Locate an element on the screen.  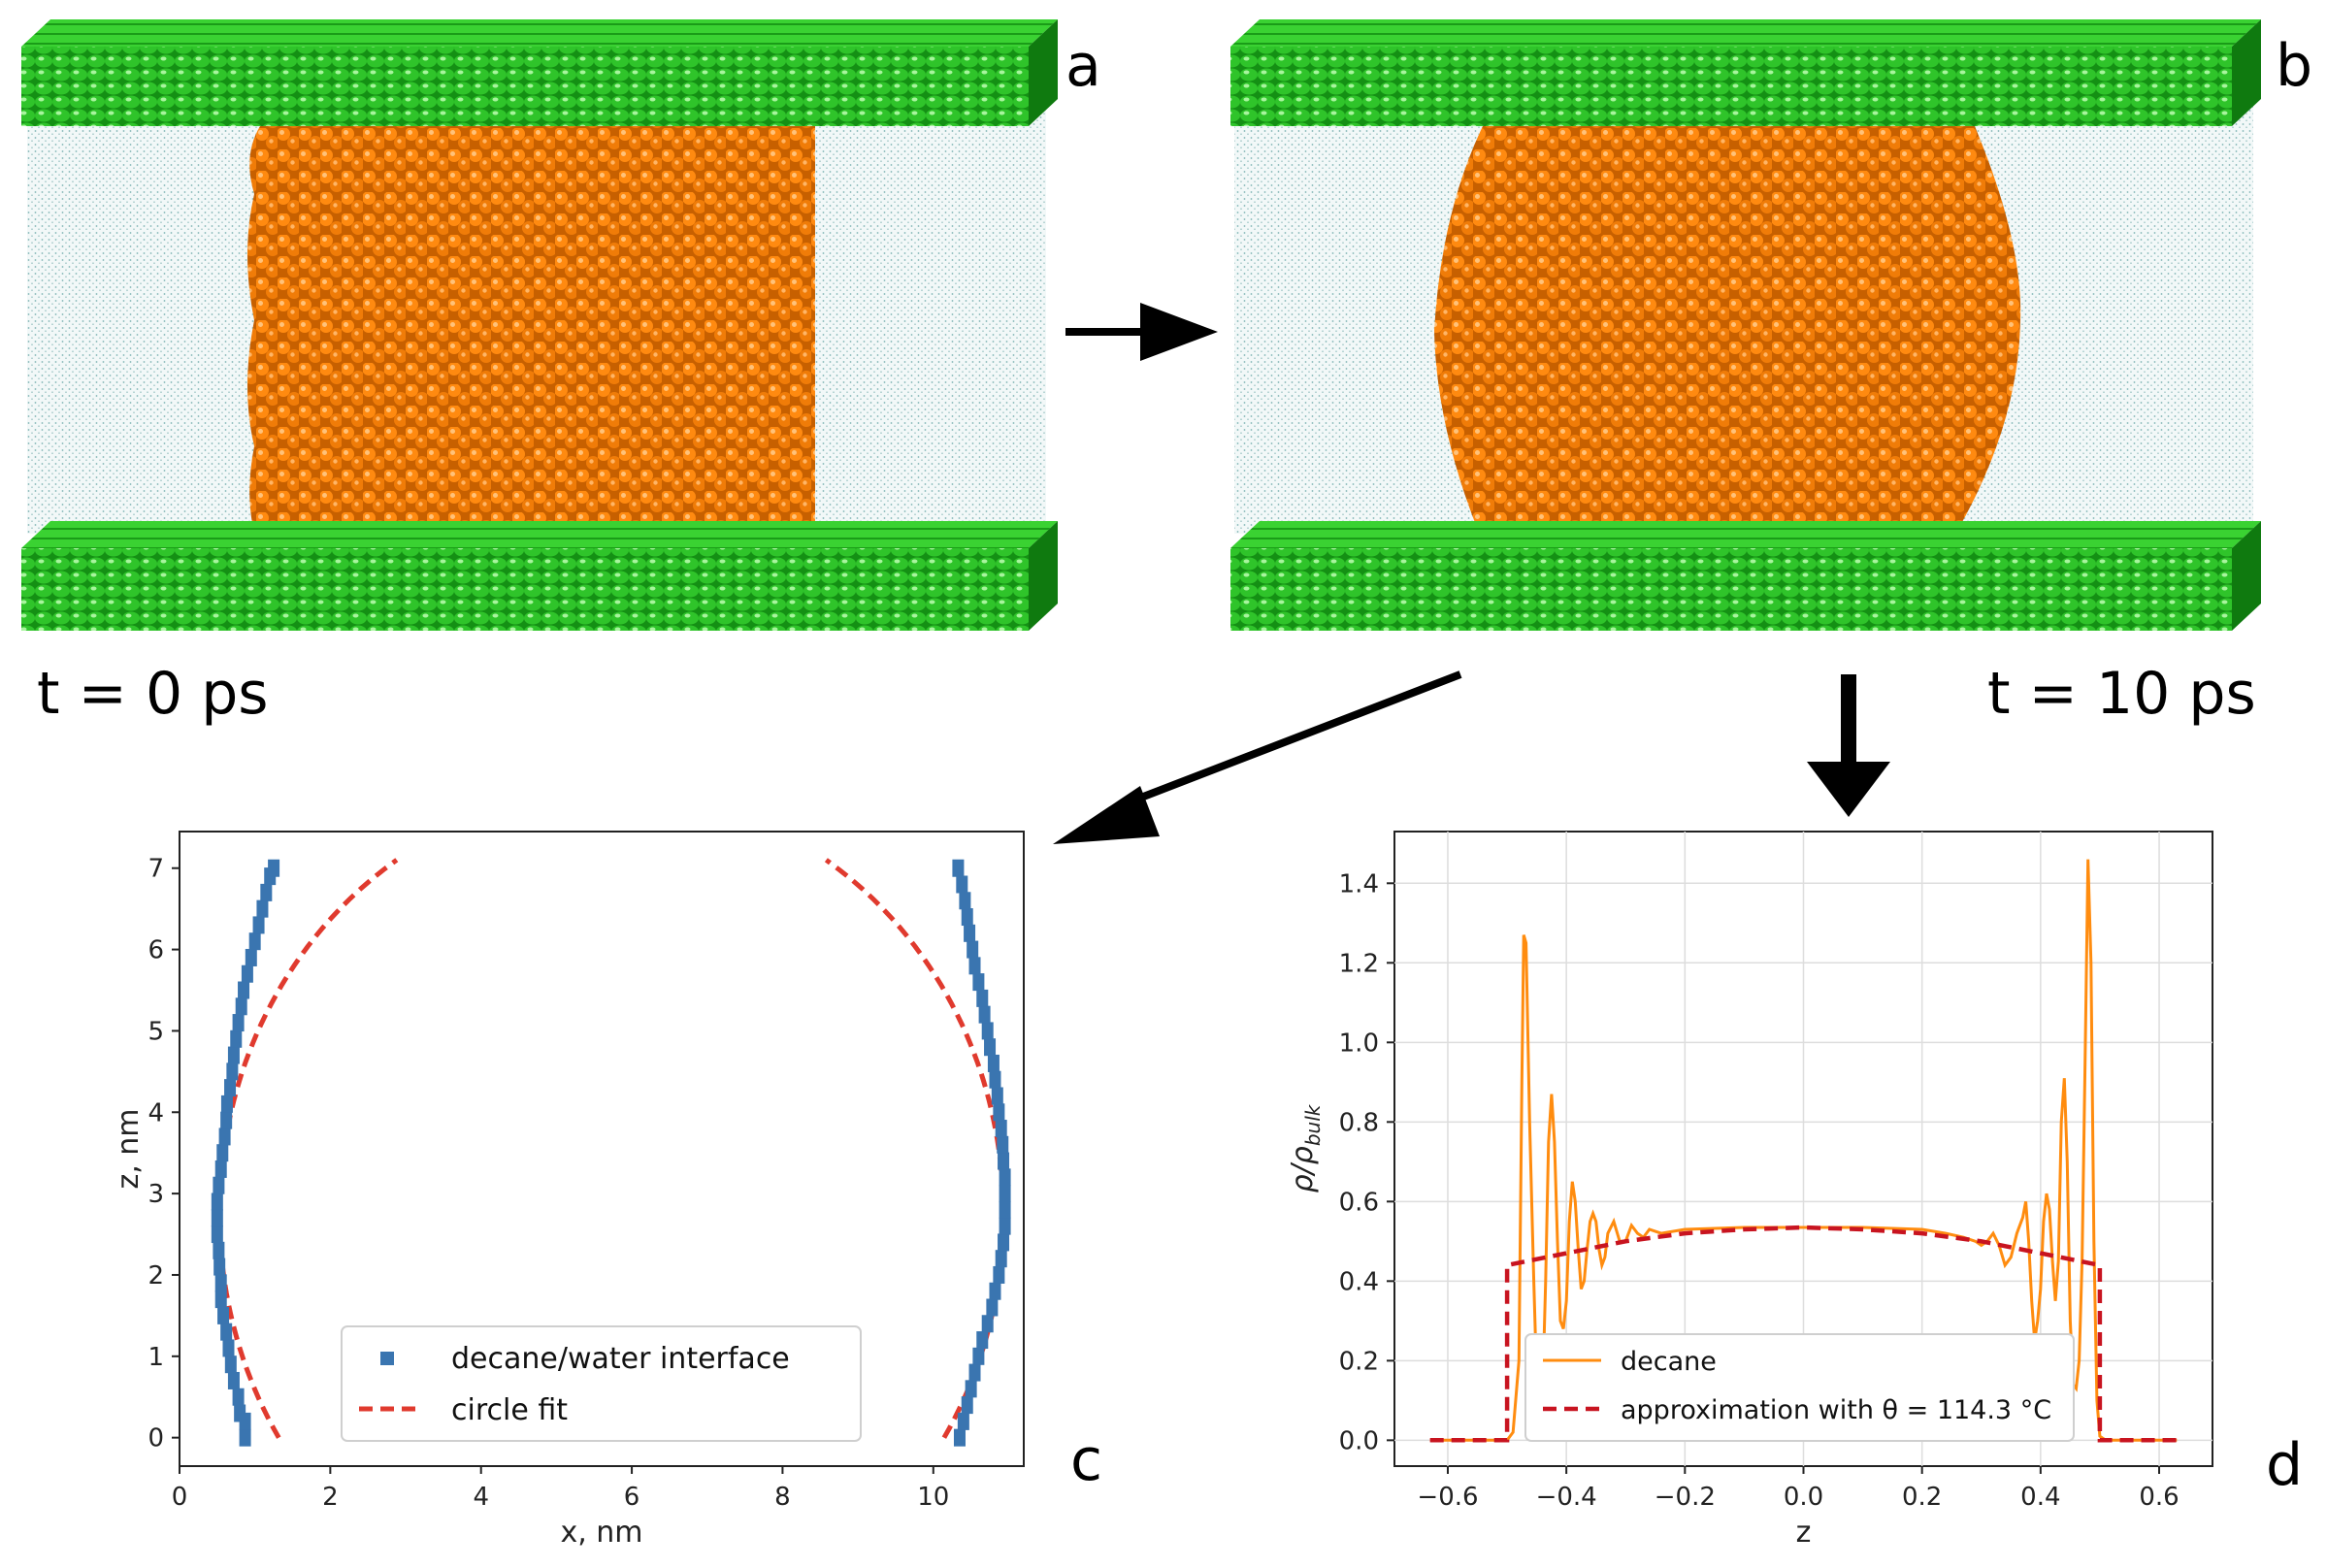
x-tick-label: −0.4 is located at coordinates (1566, 1497).